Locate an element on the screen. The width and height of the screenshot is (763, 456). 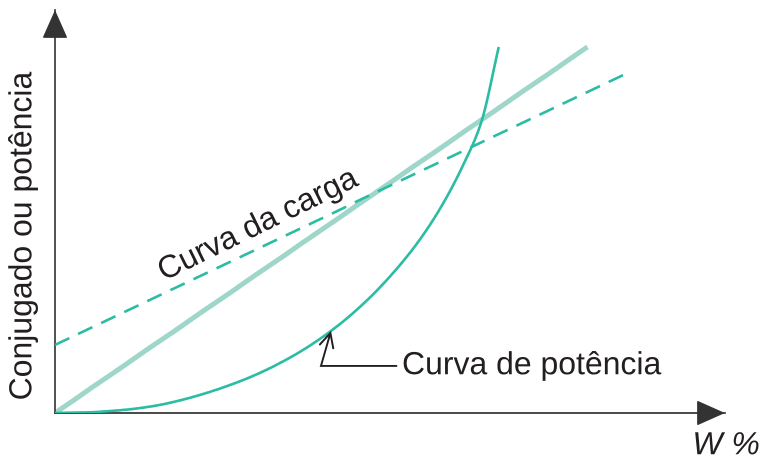
series-label: Curva de potência is located at coordinates (533, 365).